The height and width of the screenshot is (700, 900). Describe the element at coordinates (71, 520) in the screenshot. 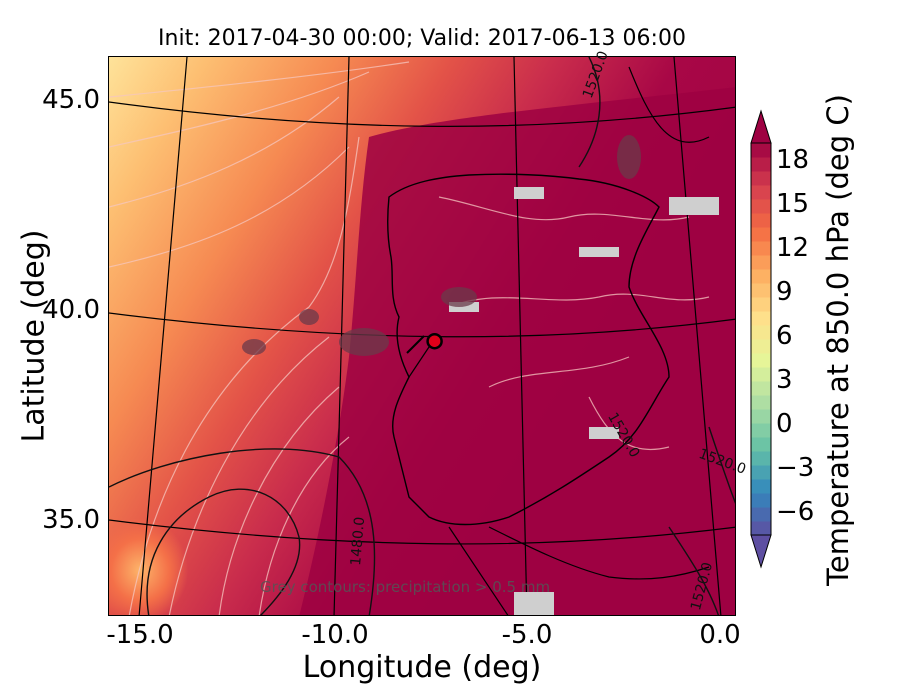

I see `y-tick-label: 35.0` at that location.